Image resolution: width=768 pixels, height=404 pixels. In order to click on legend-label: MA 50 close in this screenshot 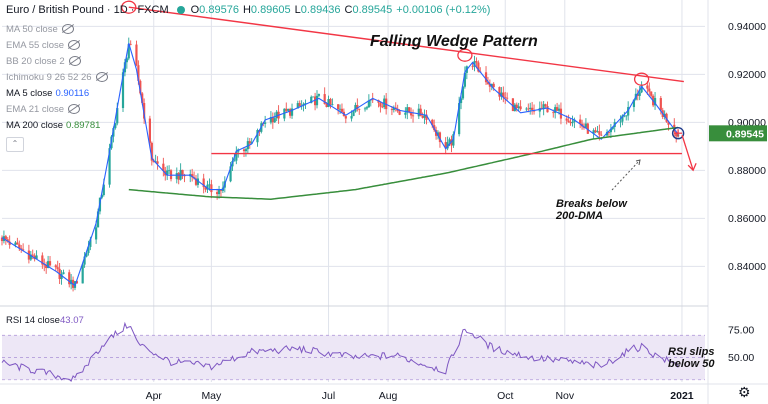, I will do `click(32, 29)`.